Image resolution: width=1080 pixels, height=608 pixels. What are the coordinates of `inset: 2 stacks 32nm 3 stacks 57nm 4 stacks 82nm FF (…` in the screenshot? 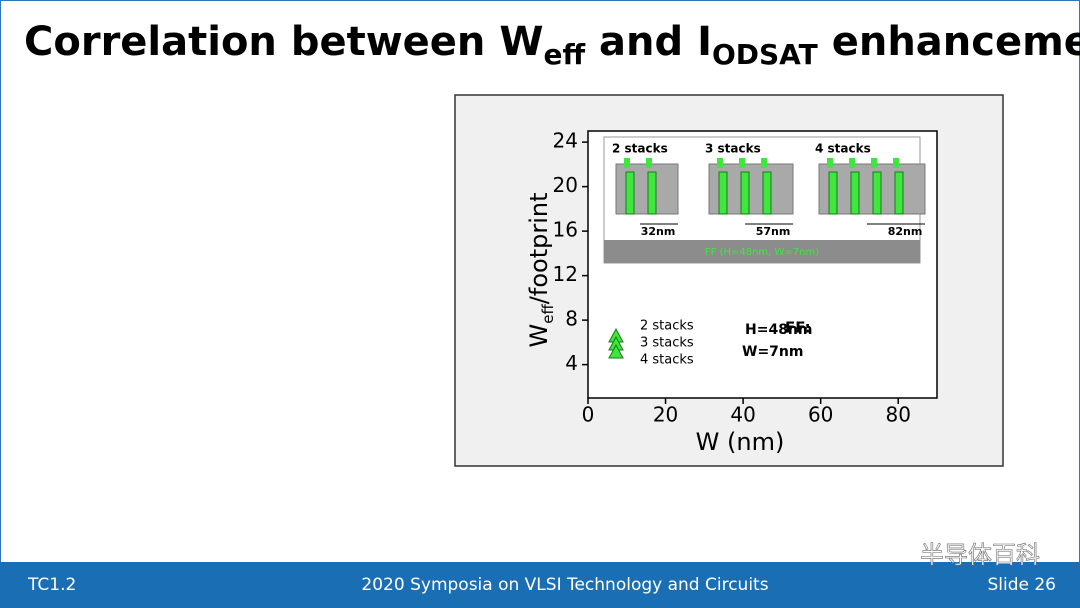 It's located at (764, 200).